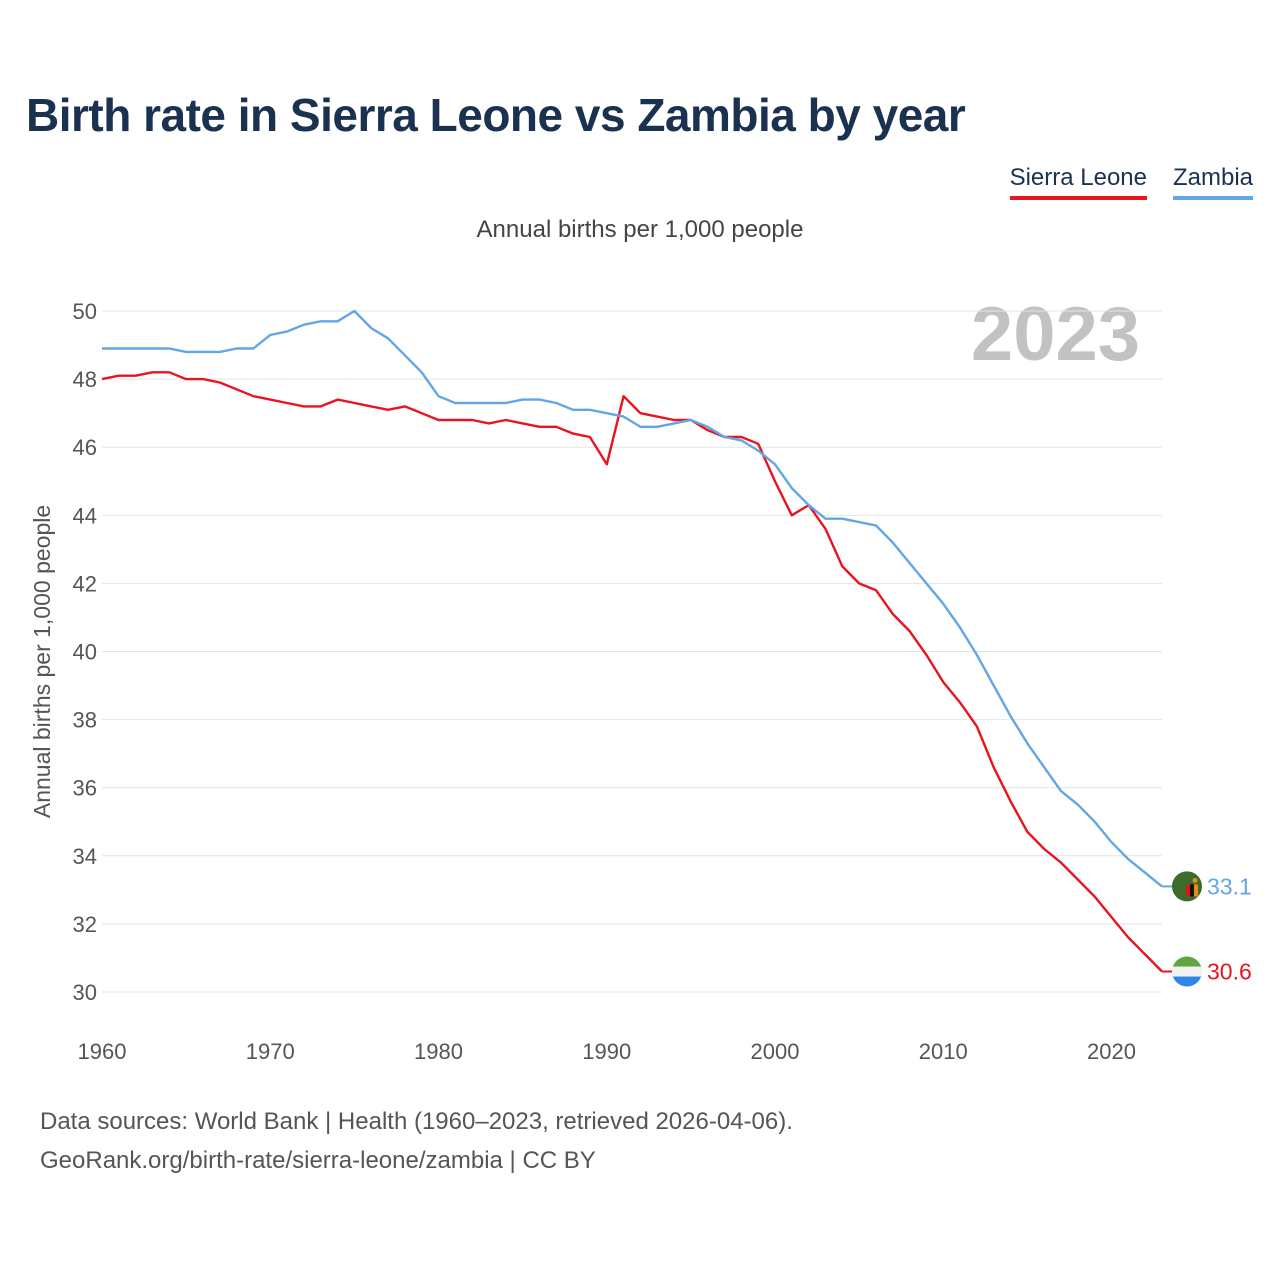 The image size is (1280, 1280). What do you see at coordinates (943, 1051) in the screenshot?
I see `x-tick-label: 2010` at bounding box center [943, 1051].